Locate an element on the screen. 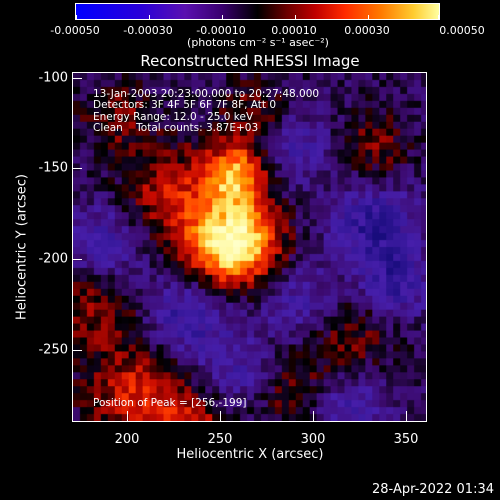 This screenshot has height=500, width=500. plot-title: Reconstructed RHESSI Image is located at coordinates (250, 61).